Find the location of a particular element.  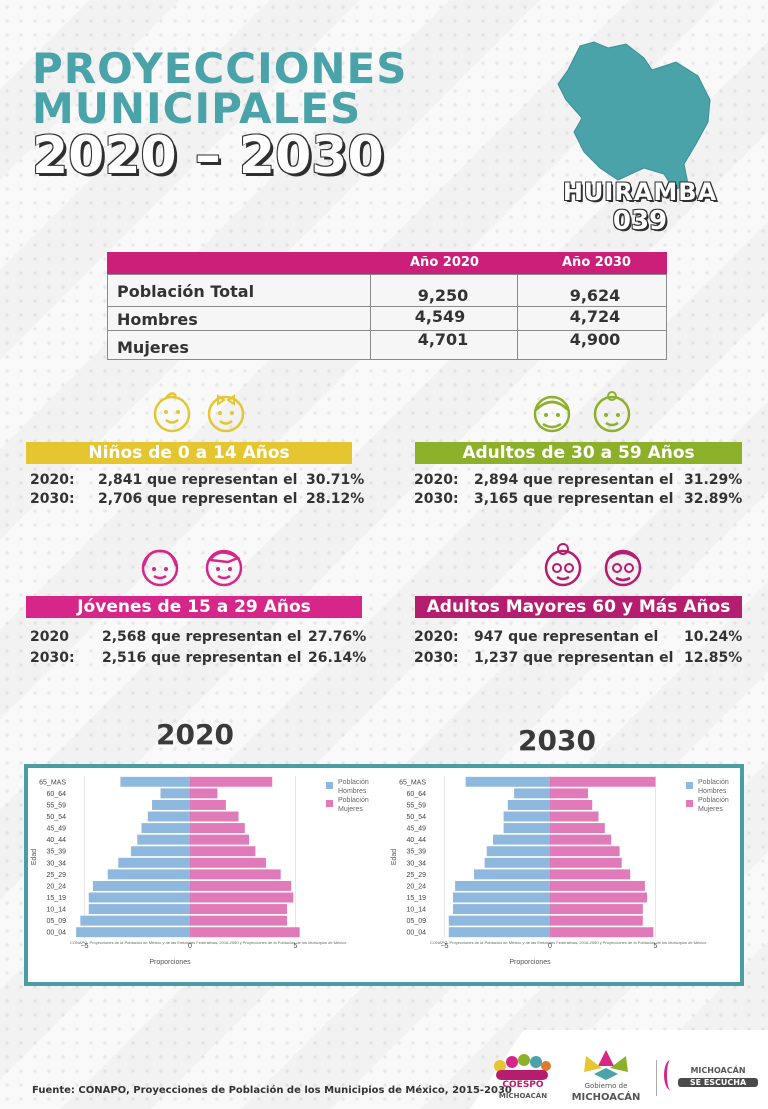

adultos-year-2: 2030: is located at coordinates (436, 499).